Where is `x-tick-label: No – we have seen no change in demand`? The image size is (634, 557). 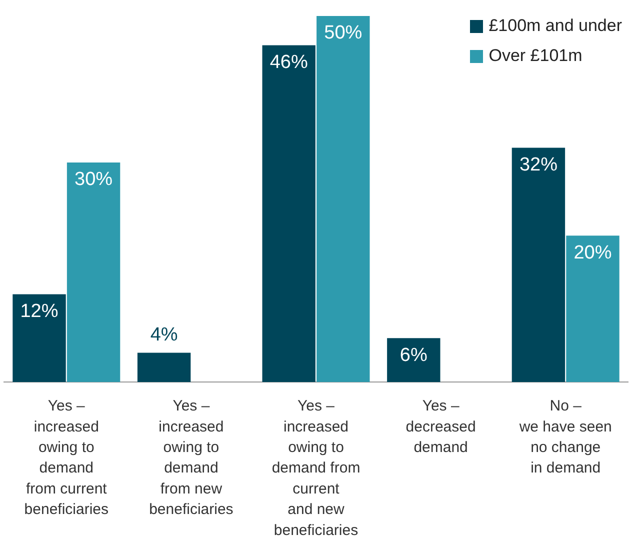 x-tick-label: No – we have seen no change in demand is located at coordinates (565, 437).